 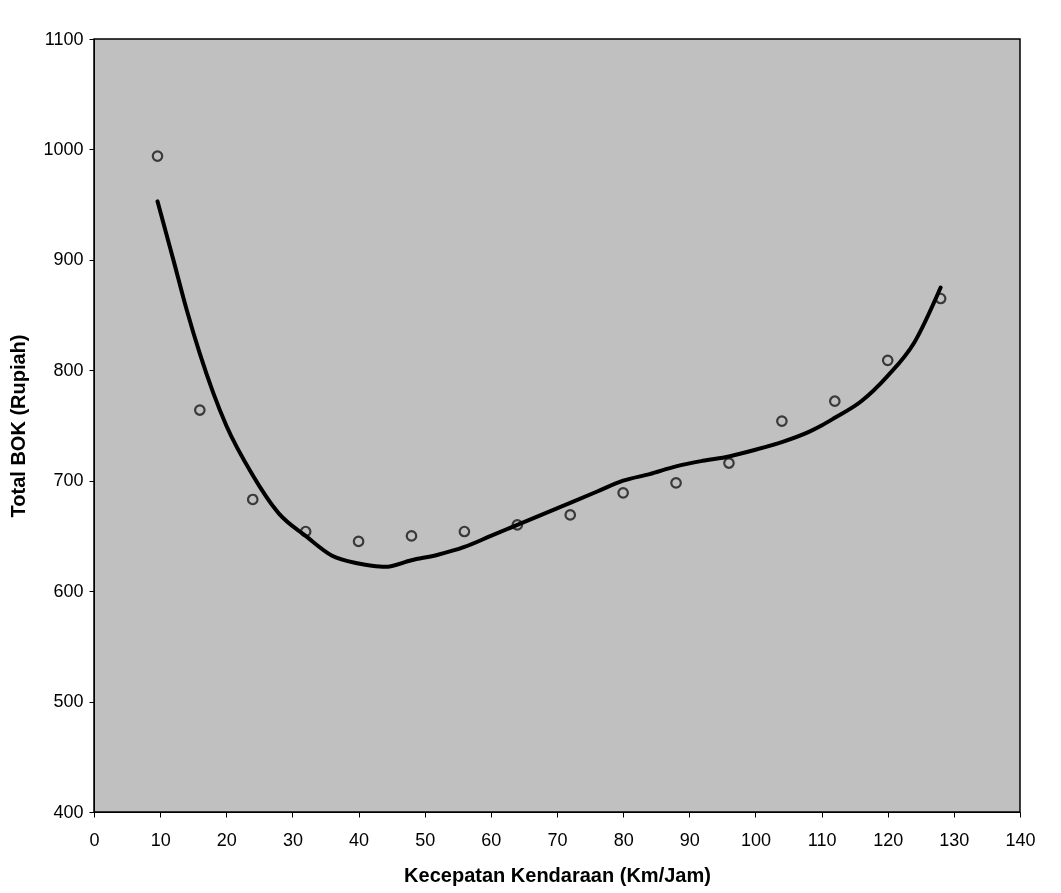 What do you see at coordinates (68, 590) in the screenshot?
I see `y-tick-label: 600` at bounding box center [68, 590].